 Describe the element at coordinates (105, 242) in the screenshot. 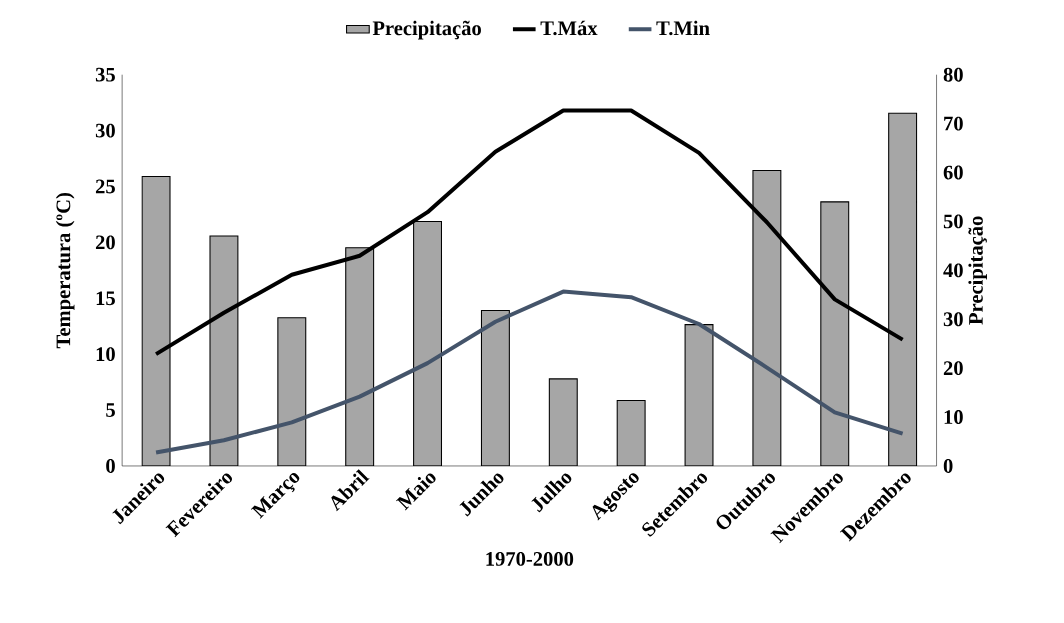

I see `y-tick-label: 20` at that location.